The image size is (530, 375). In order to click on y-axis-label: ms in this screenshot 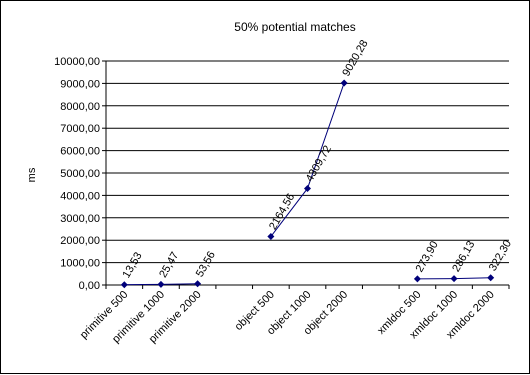, I will do `click(32, 174)`.